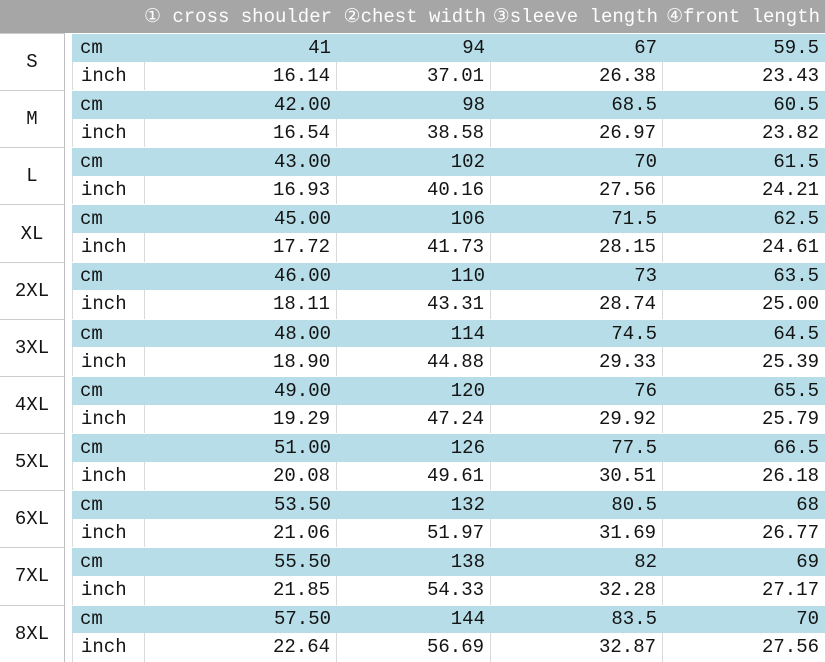  Describe the element at coordinates (744, 104) in the screenshot. I see `cm-value-front-length: 60.5` at that location.